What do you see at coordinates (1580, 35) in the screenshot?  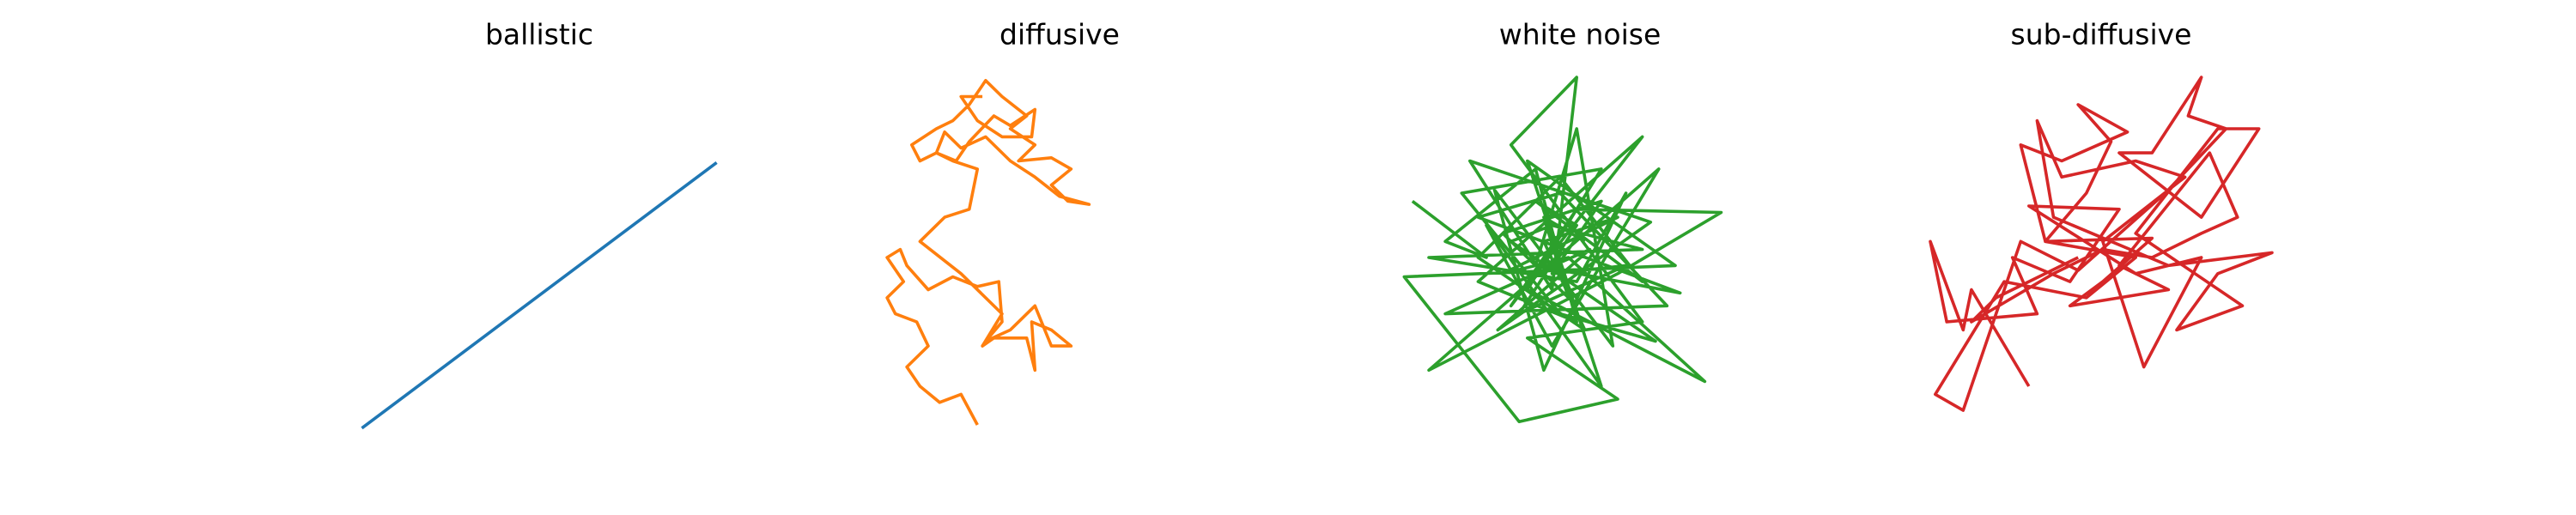 I see `chart-title: white noise` at bounding box center [1580, 35].